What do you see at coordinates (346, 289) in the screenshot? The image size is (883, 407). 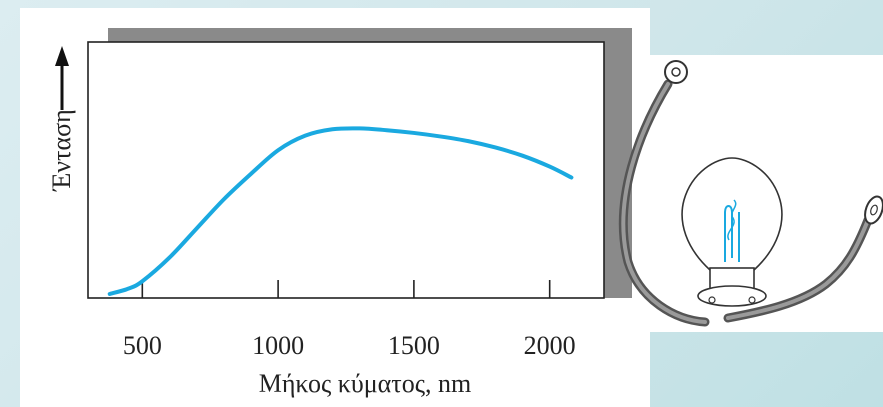 I see `x-ticks` at bounding box center [346, 289].